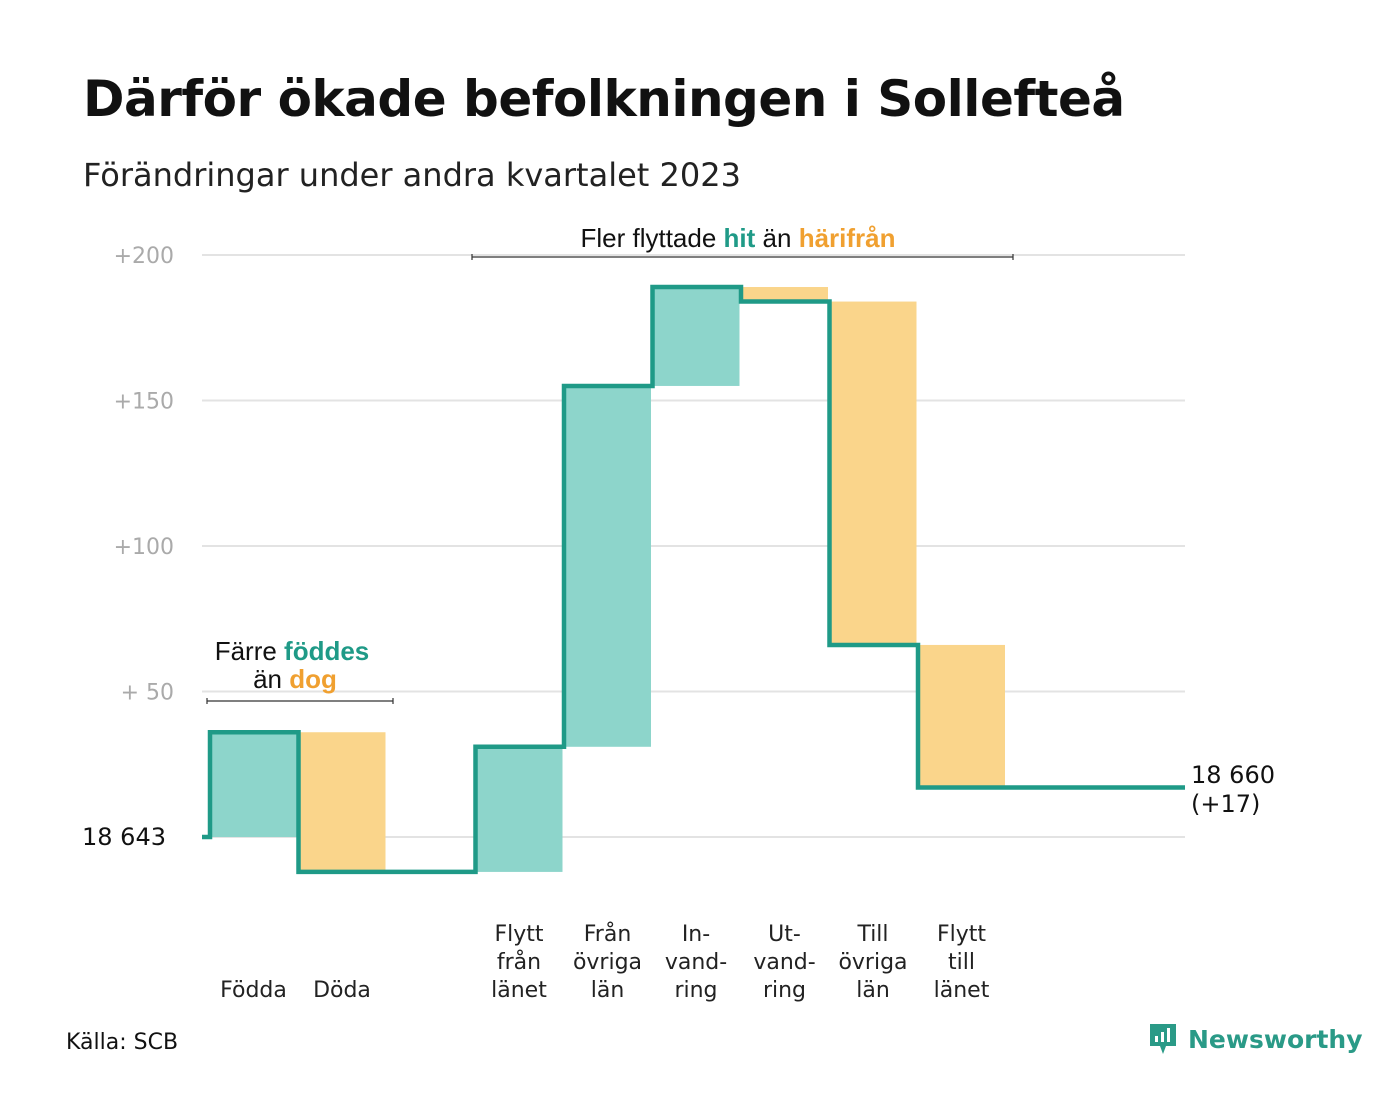 The width and height of the screenshot is (1400, 1120). I want to click on brand-name: Newsworthy, so click(1275, 1039).